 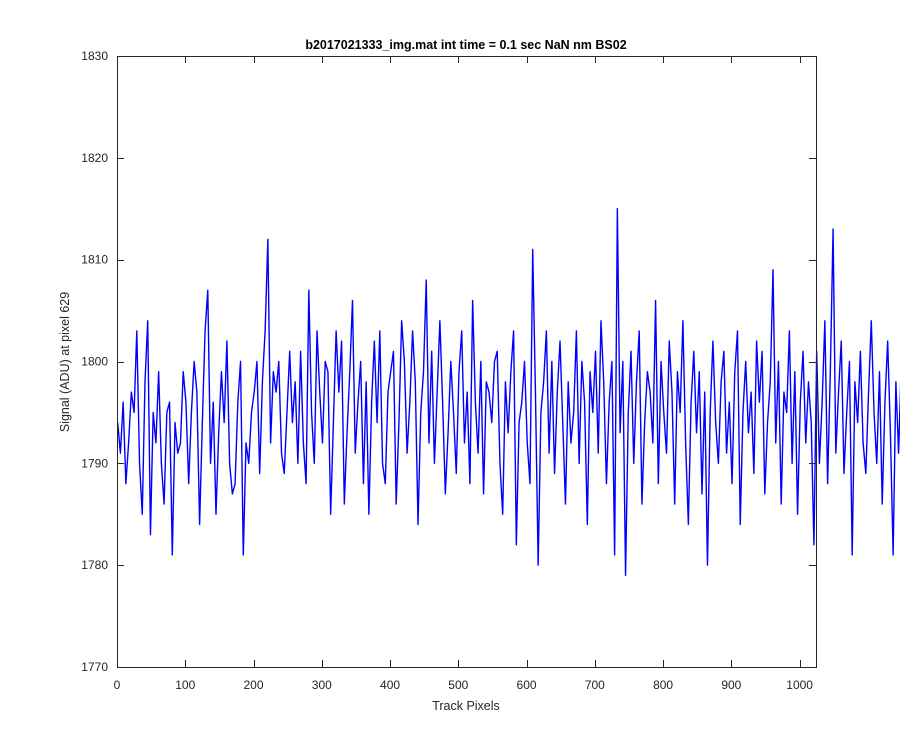 I want to click on x-tick-label: 400, so click(x=390, y=685).